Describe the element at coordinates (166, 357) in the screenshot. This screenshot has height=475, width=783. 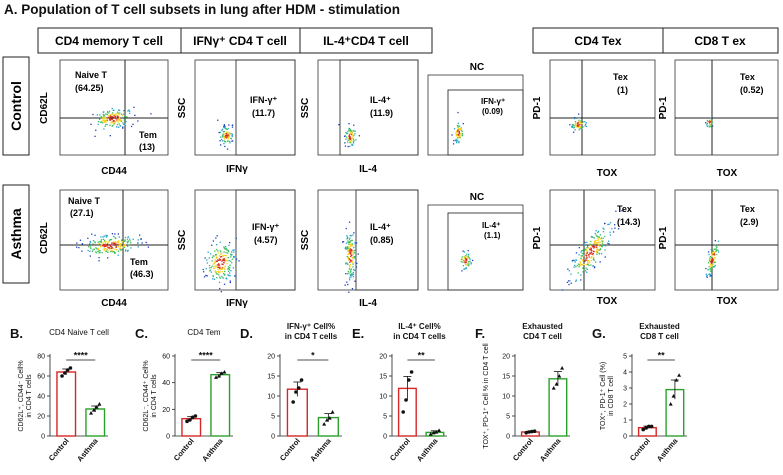
I see `y-tick-label: 60` at that location.